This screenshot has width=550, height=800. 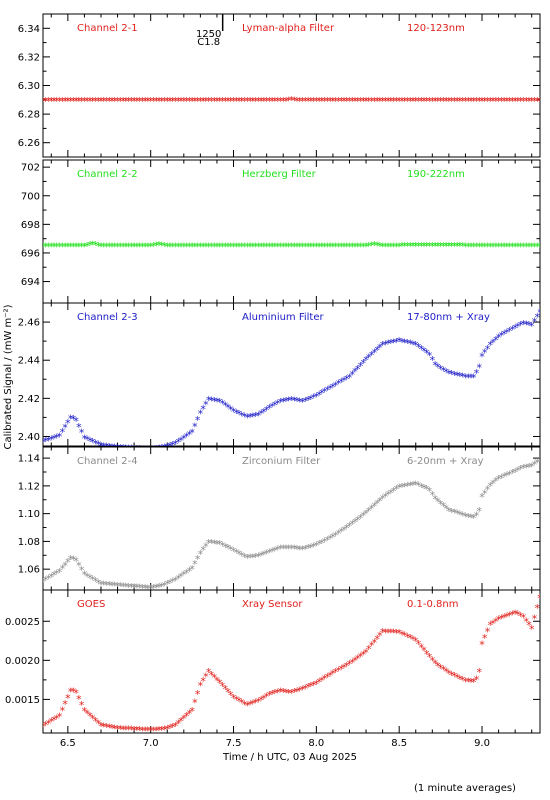 What do you see at coordinates (29, 143) in the screenshot?
I see `y-tick-label: 6.26` at bounding box center [29, 143].